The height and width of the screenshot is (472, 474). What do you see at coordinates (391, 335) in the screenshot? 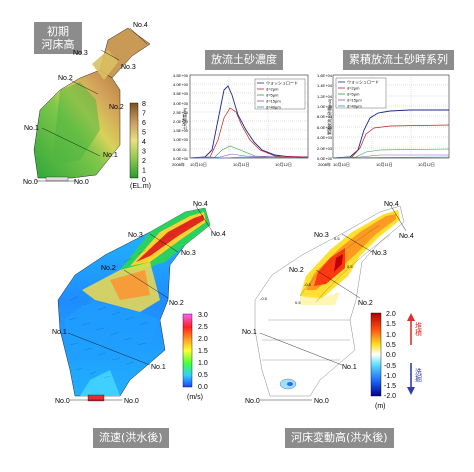
I see `svg-text: 1.0` at bounding box center [391, 335].